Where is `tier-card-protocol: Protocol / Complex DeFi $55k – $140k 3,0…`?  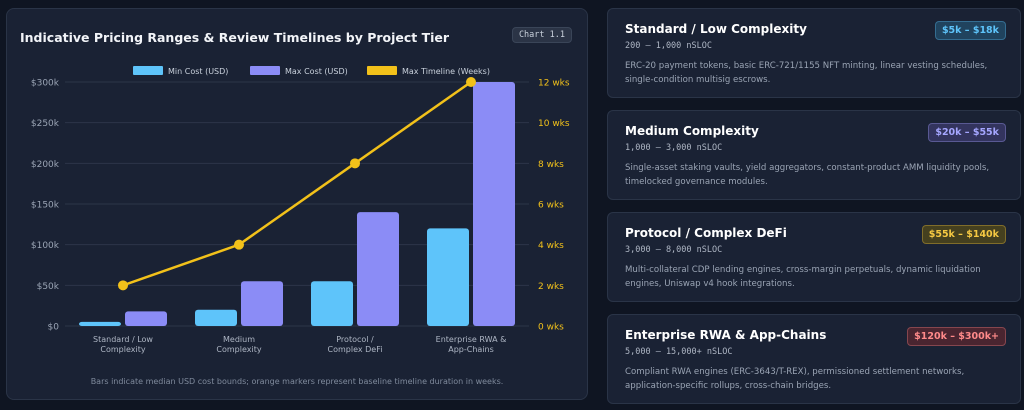 tier-card-protocol: Protocol / Complex DeFi $55k – $140k 3,0… is located at coordinates (814, 257).